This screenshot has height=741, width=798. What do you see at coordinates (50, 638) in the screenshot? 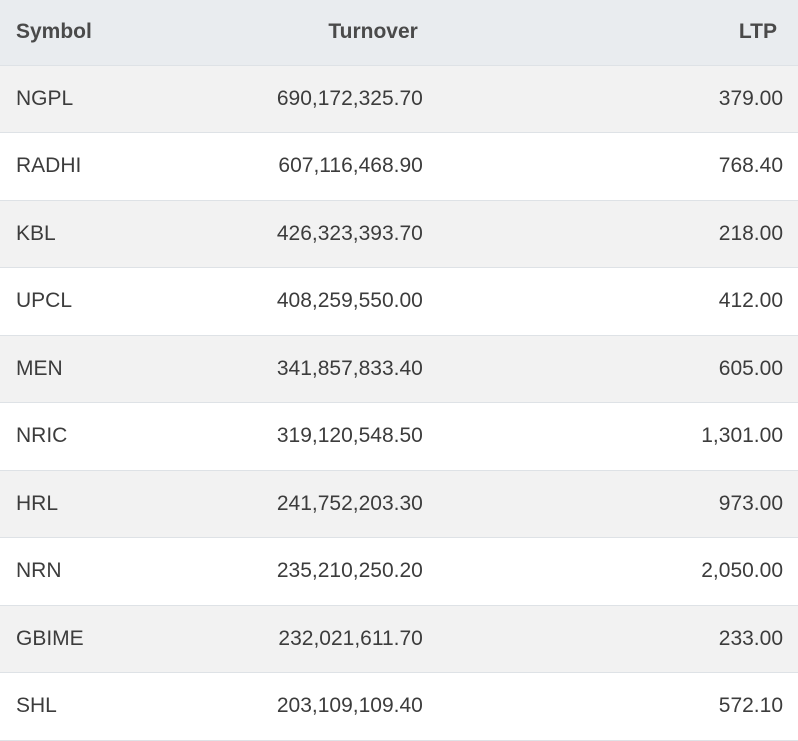
I see `symbol-cell: GBIME` at bounding box center [50, 638].